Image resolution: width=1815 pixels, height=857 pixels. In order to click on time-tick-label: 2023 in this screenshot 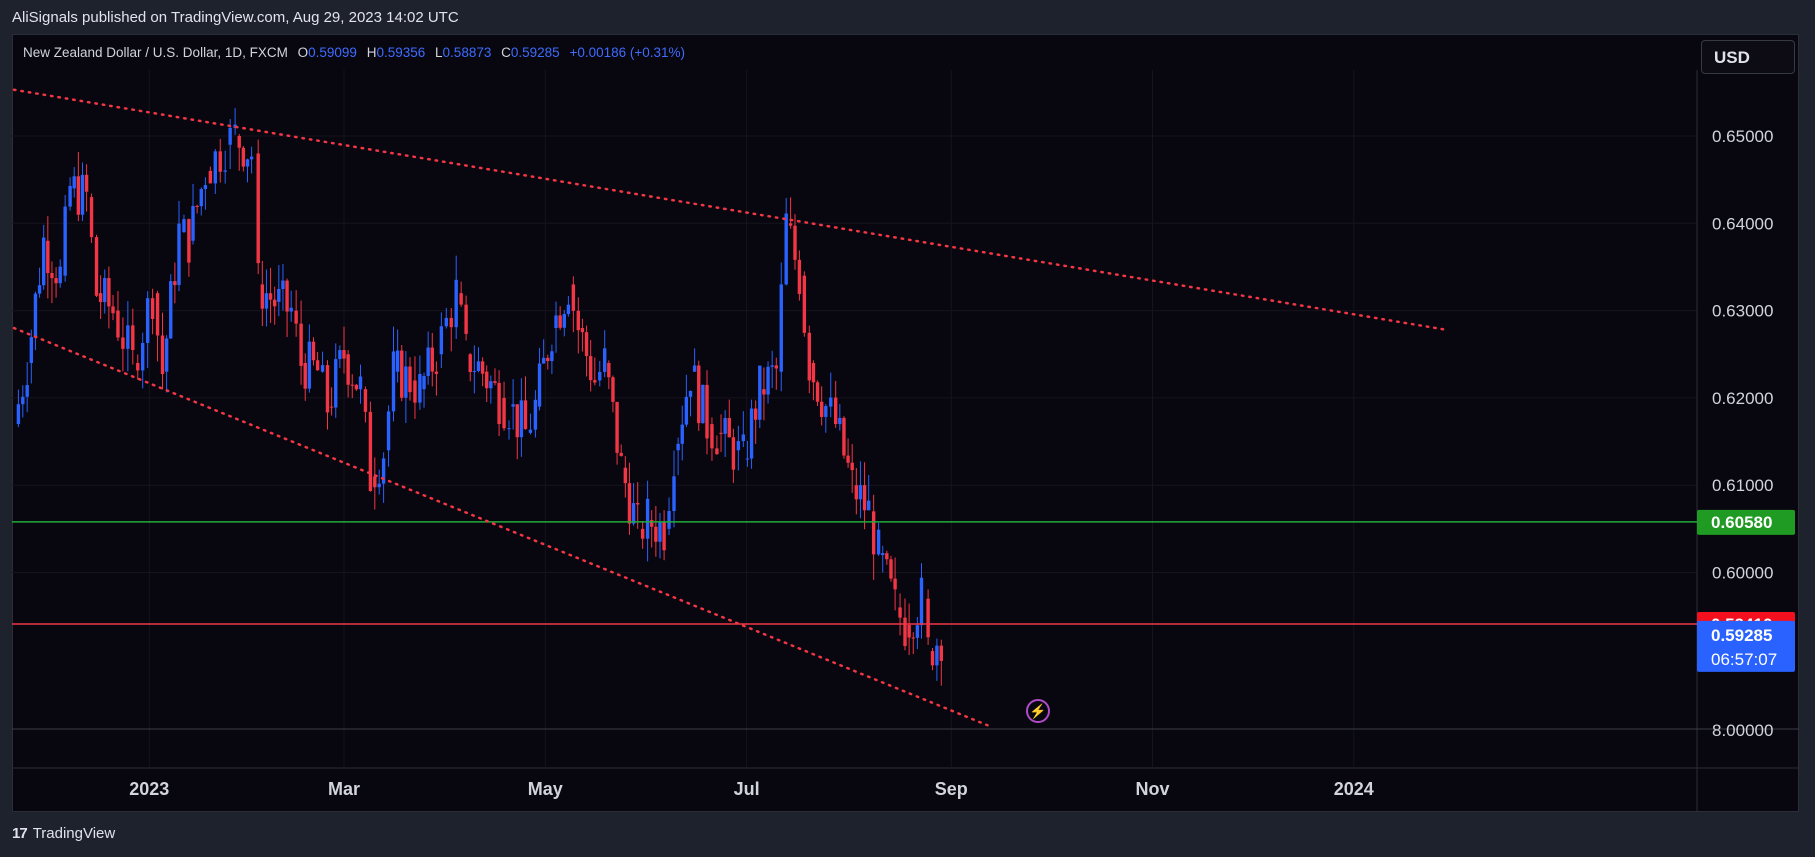, I will do `click(149, 789)`.